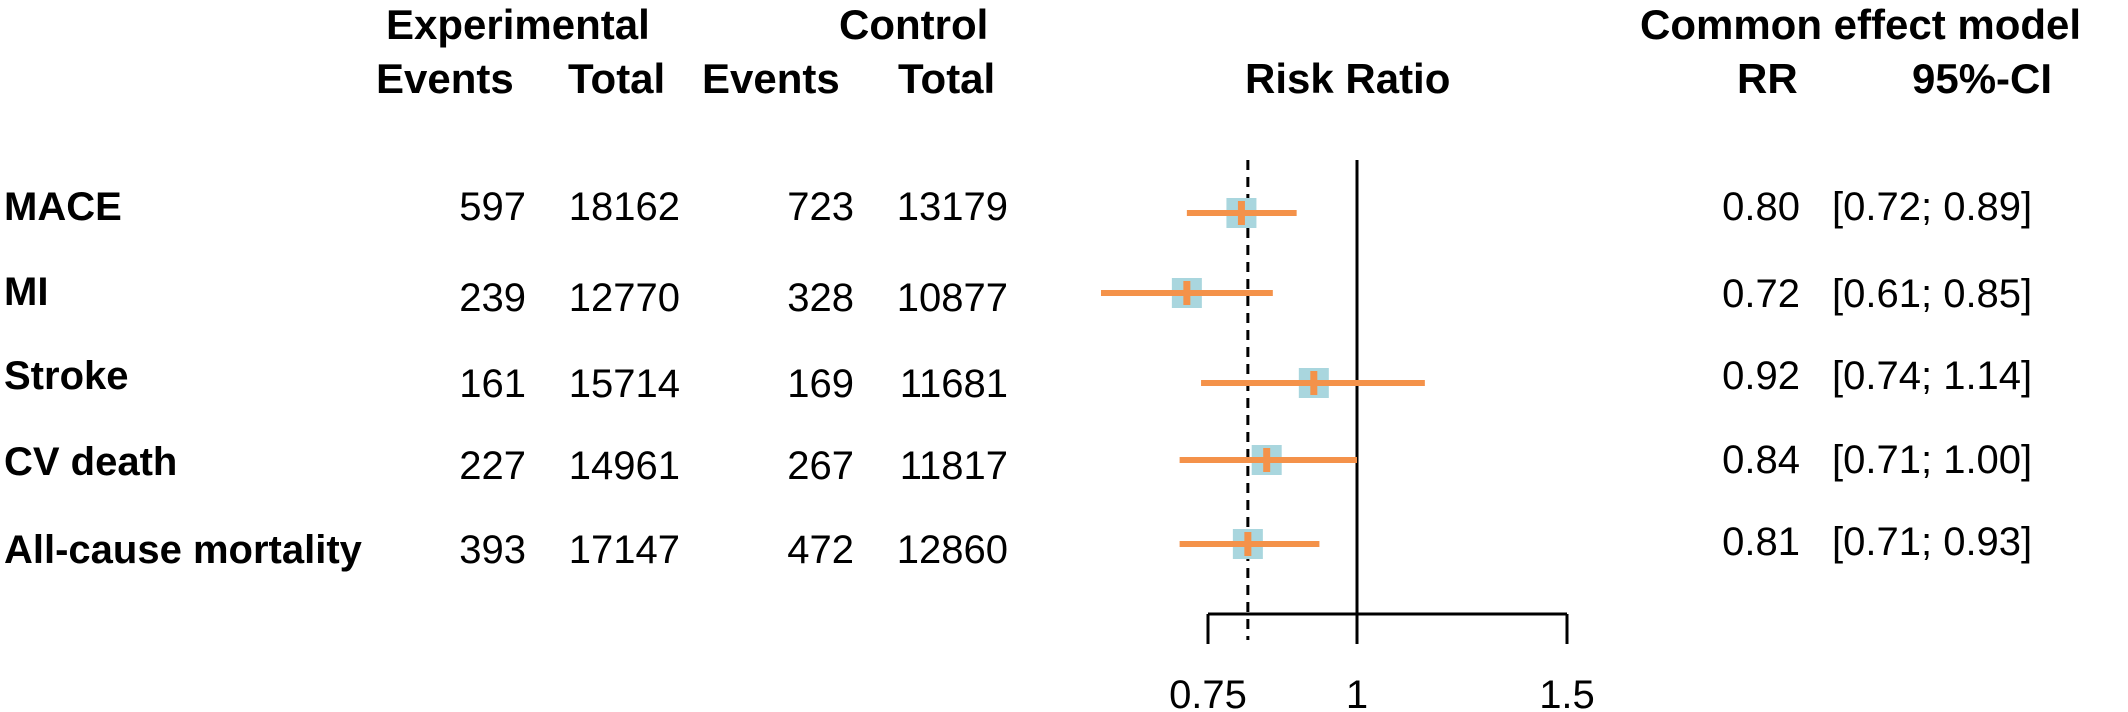  Describe the element at coordinates (26, 292) in the screenshot. I see `row-label: MI` at that location.